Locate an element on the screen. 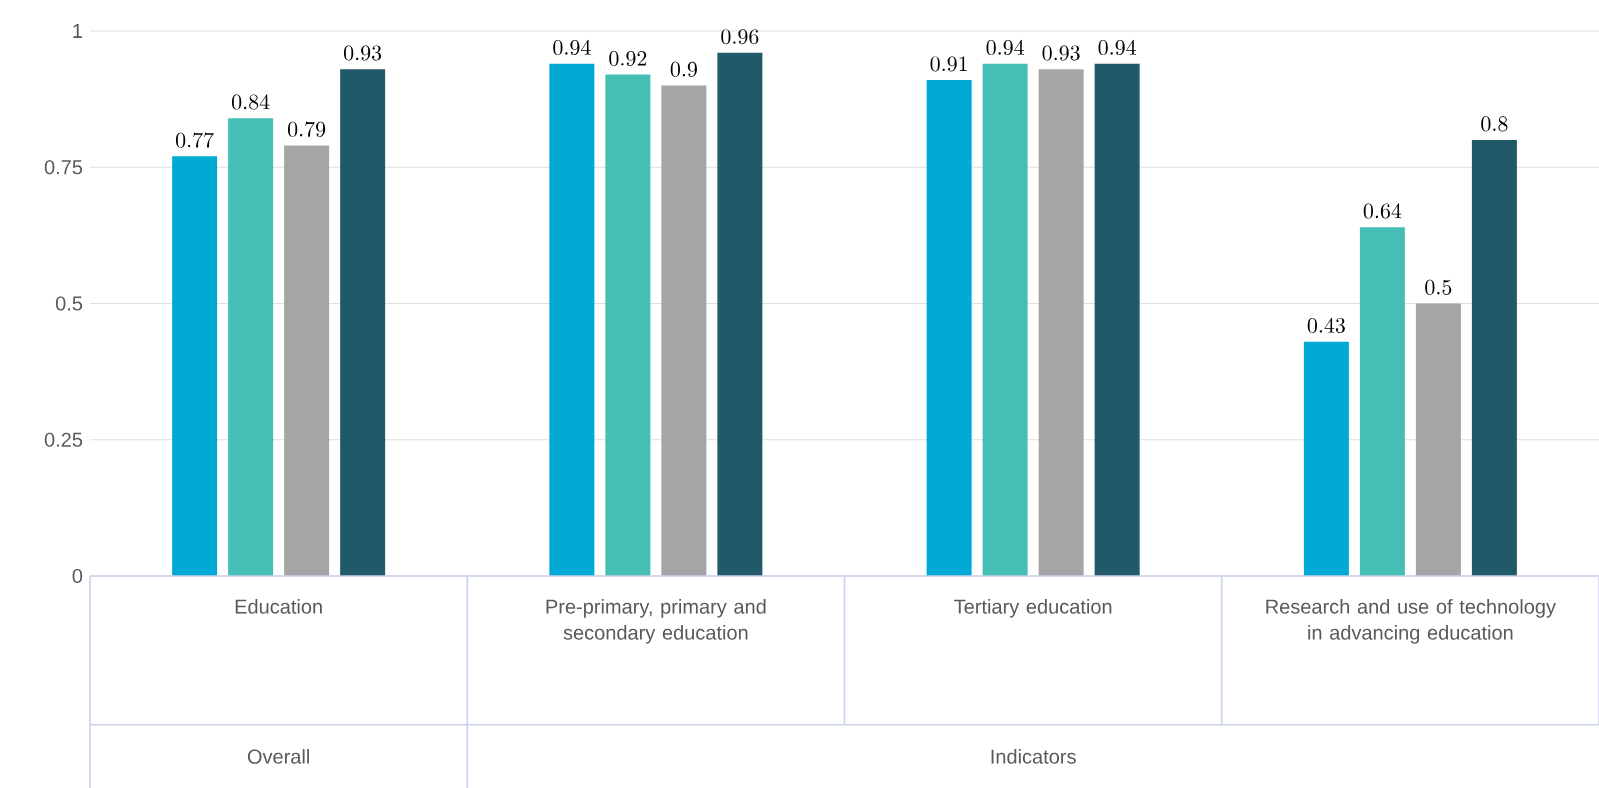 This screenshot has height=788, width=1599. y-tick-label: 0.75 is located at coordinates (63, 167).